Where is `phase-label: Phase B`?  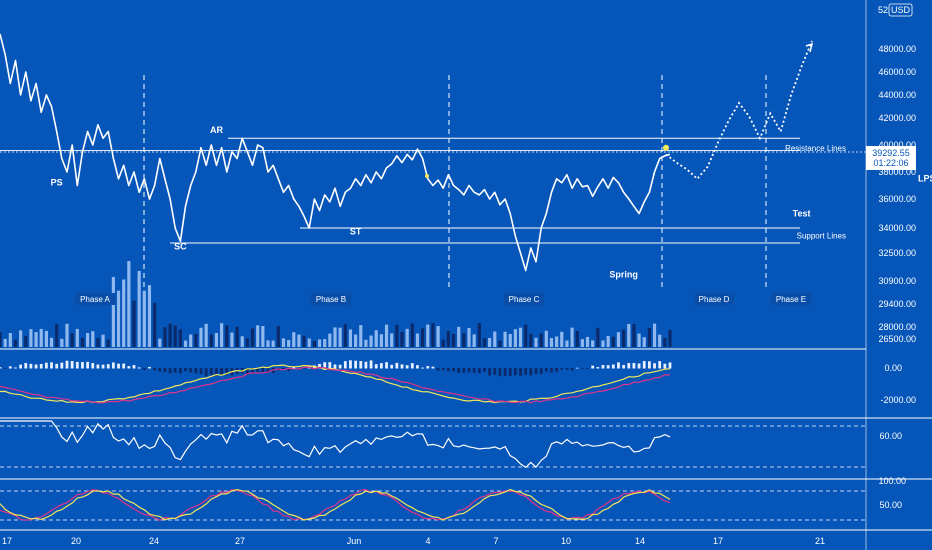 phase-label: Phase B is located at coordinates (331, 299).